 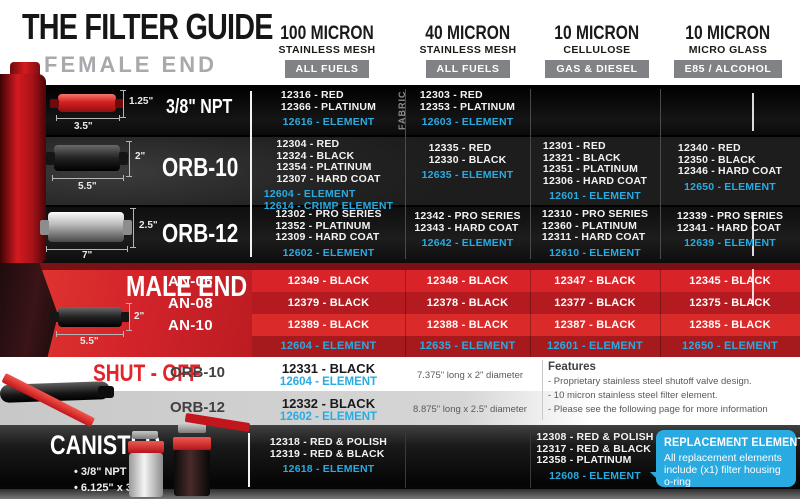 I want to click on row-band-orb10, so click(x=400, y=171).